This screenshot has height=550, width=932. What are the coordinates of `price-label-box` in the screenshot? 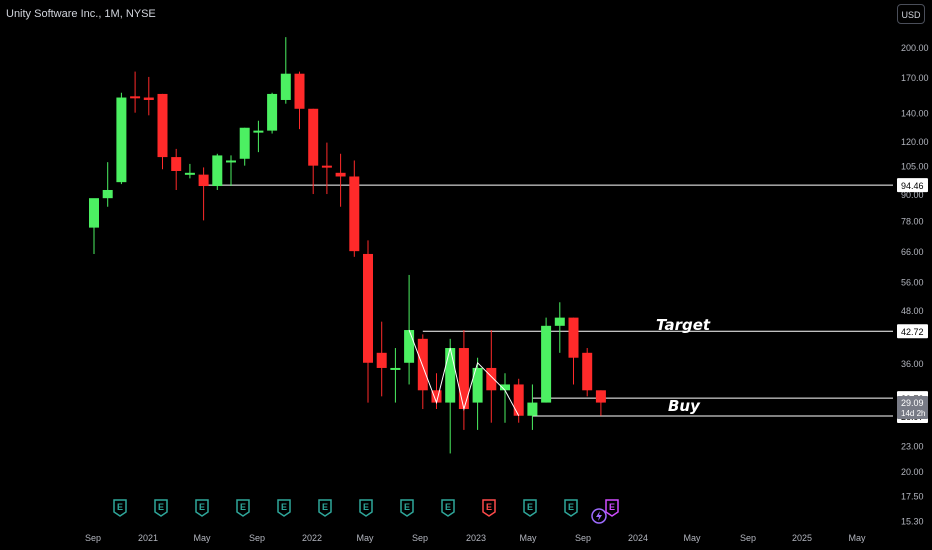 It's located at (912, 185).